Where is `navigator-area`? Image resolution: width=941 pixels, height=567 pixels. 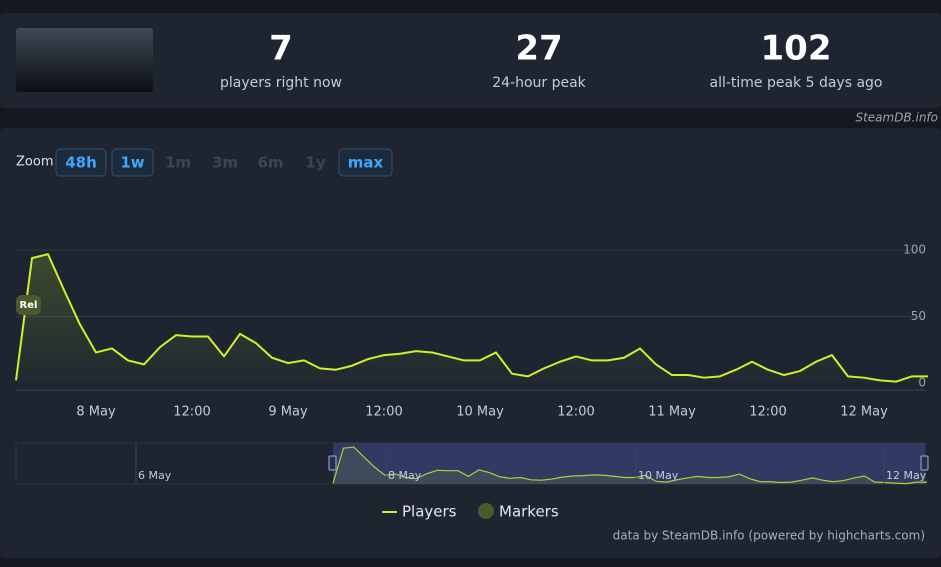 navigator-area is located at coordinates (630, 465).